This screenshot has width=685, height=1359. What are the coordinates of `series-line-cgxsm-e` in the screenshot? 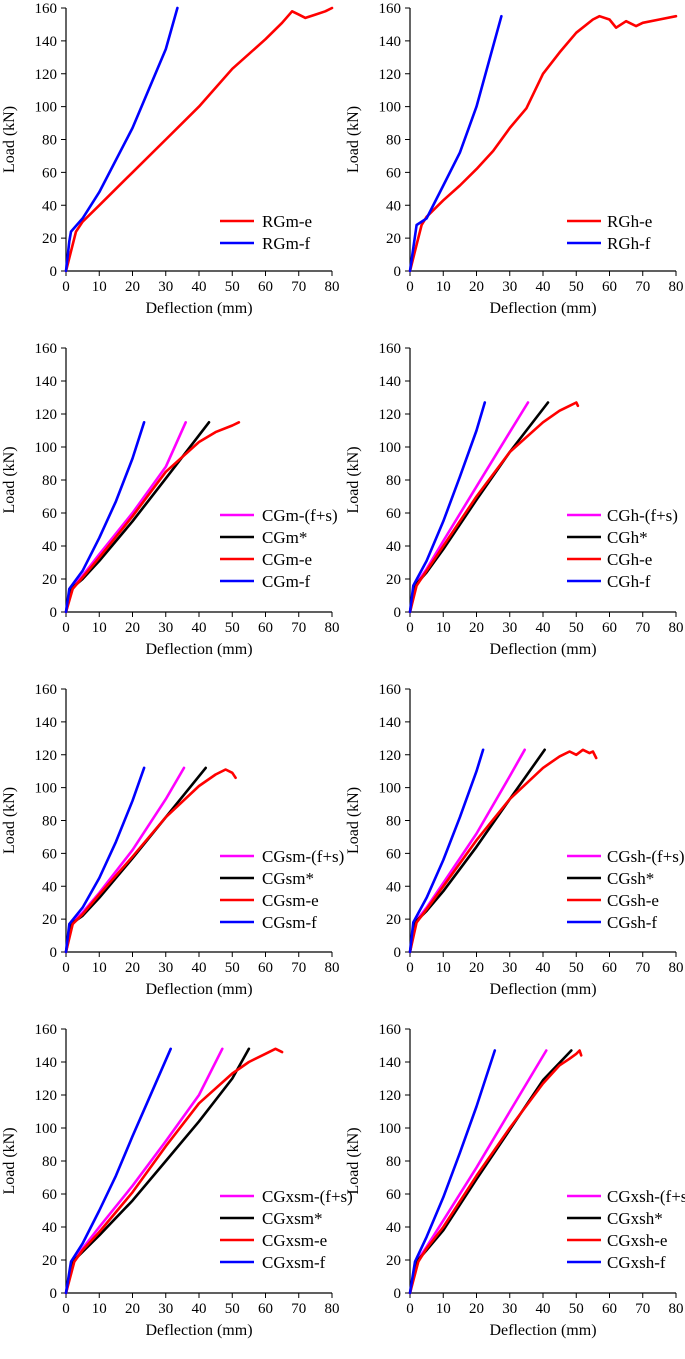 It's located at (174, 1171).